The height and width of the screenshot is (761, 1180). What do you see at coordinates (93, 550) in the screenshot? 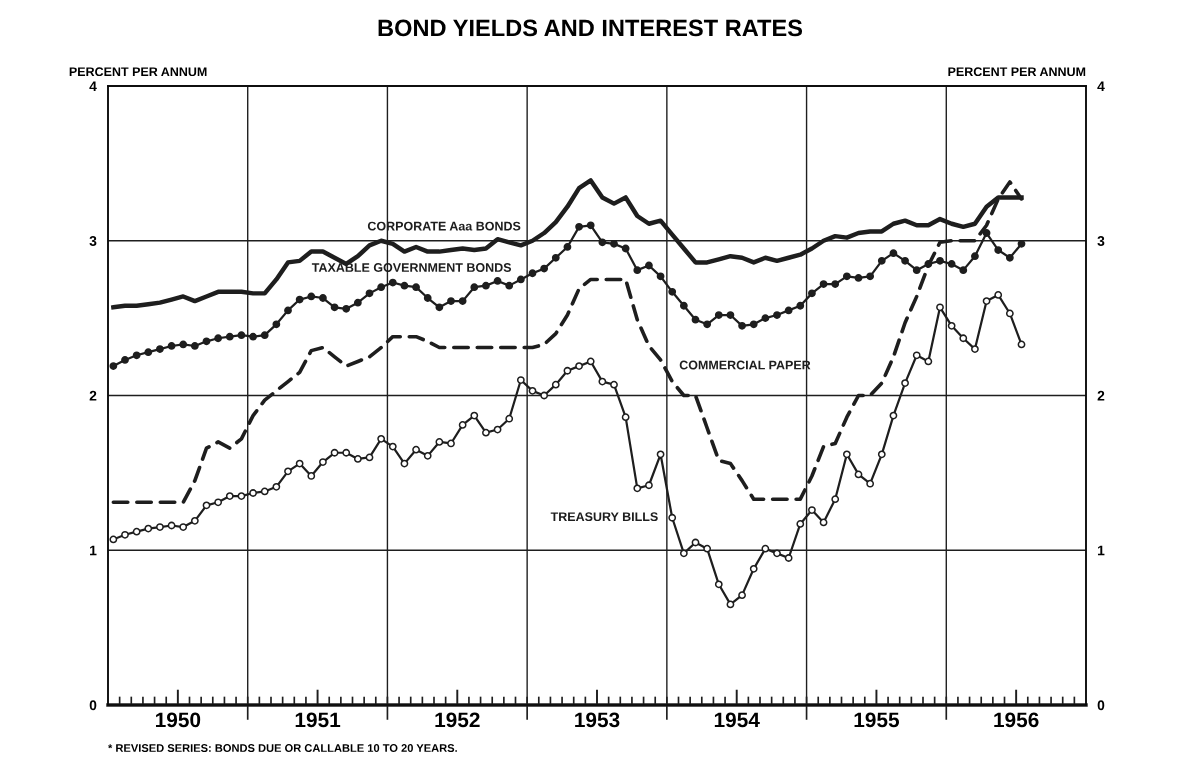
I see `y-tick-label: 1` at bounding box center [93, 550].